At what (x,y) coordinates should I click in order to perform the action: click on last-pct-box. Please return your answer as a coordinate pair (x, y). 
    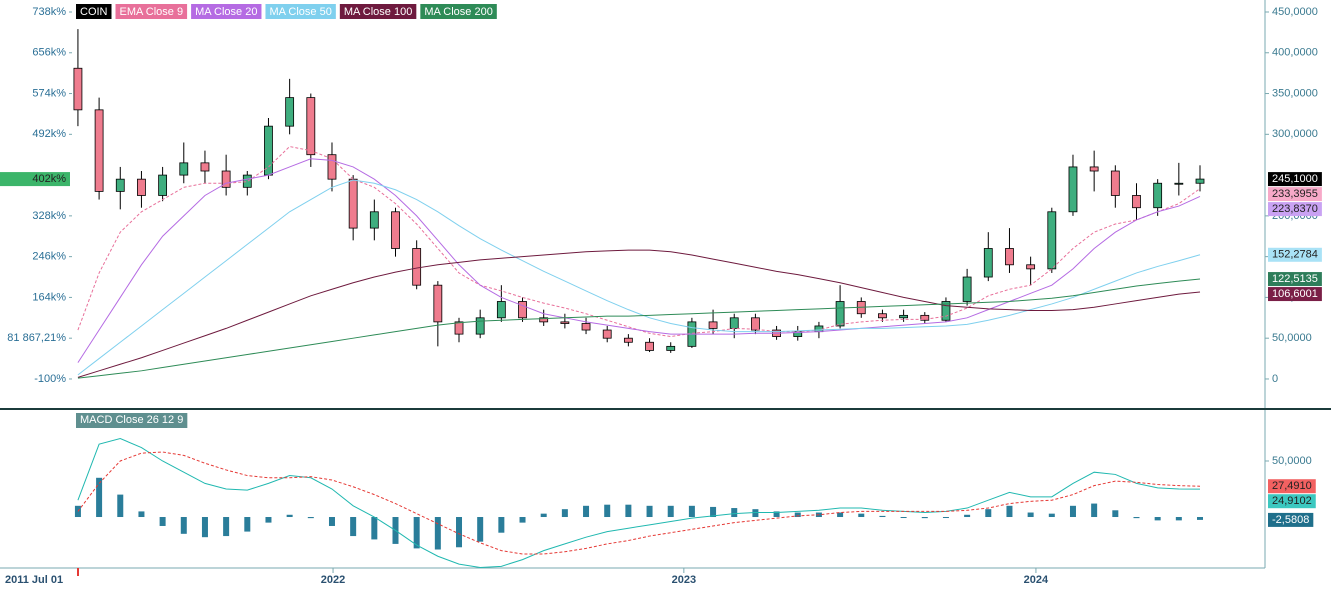
    Looking at the image, I should click on (35, 179).